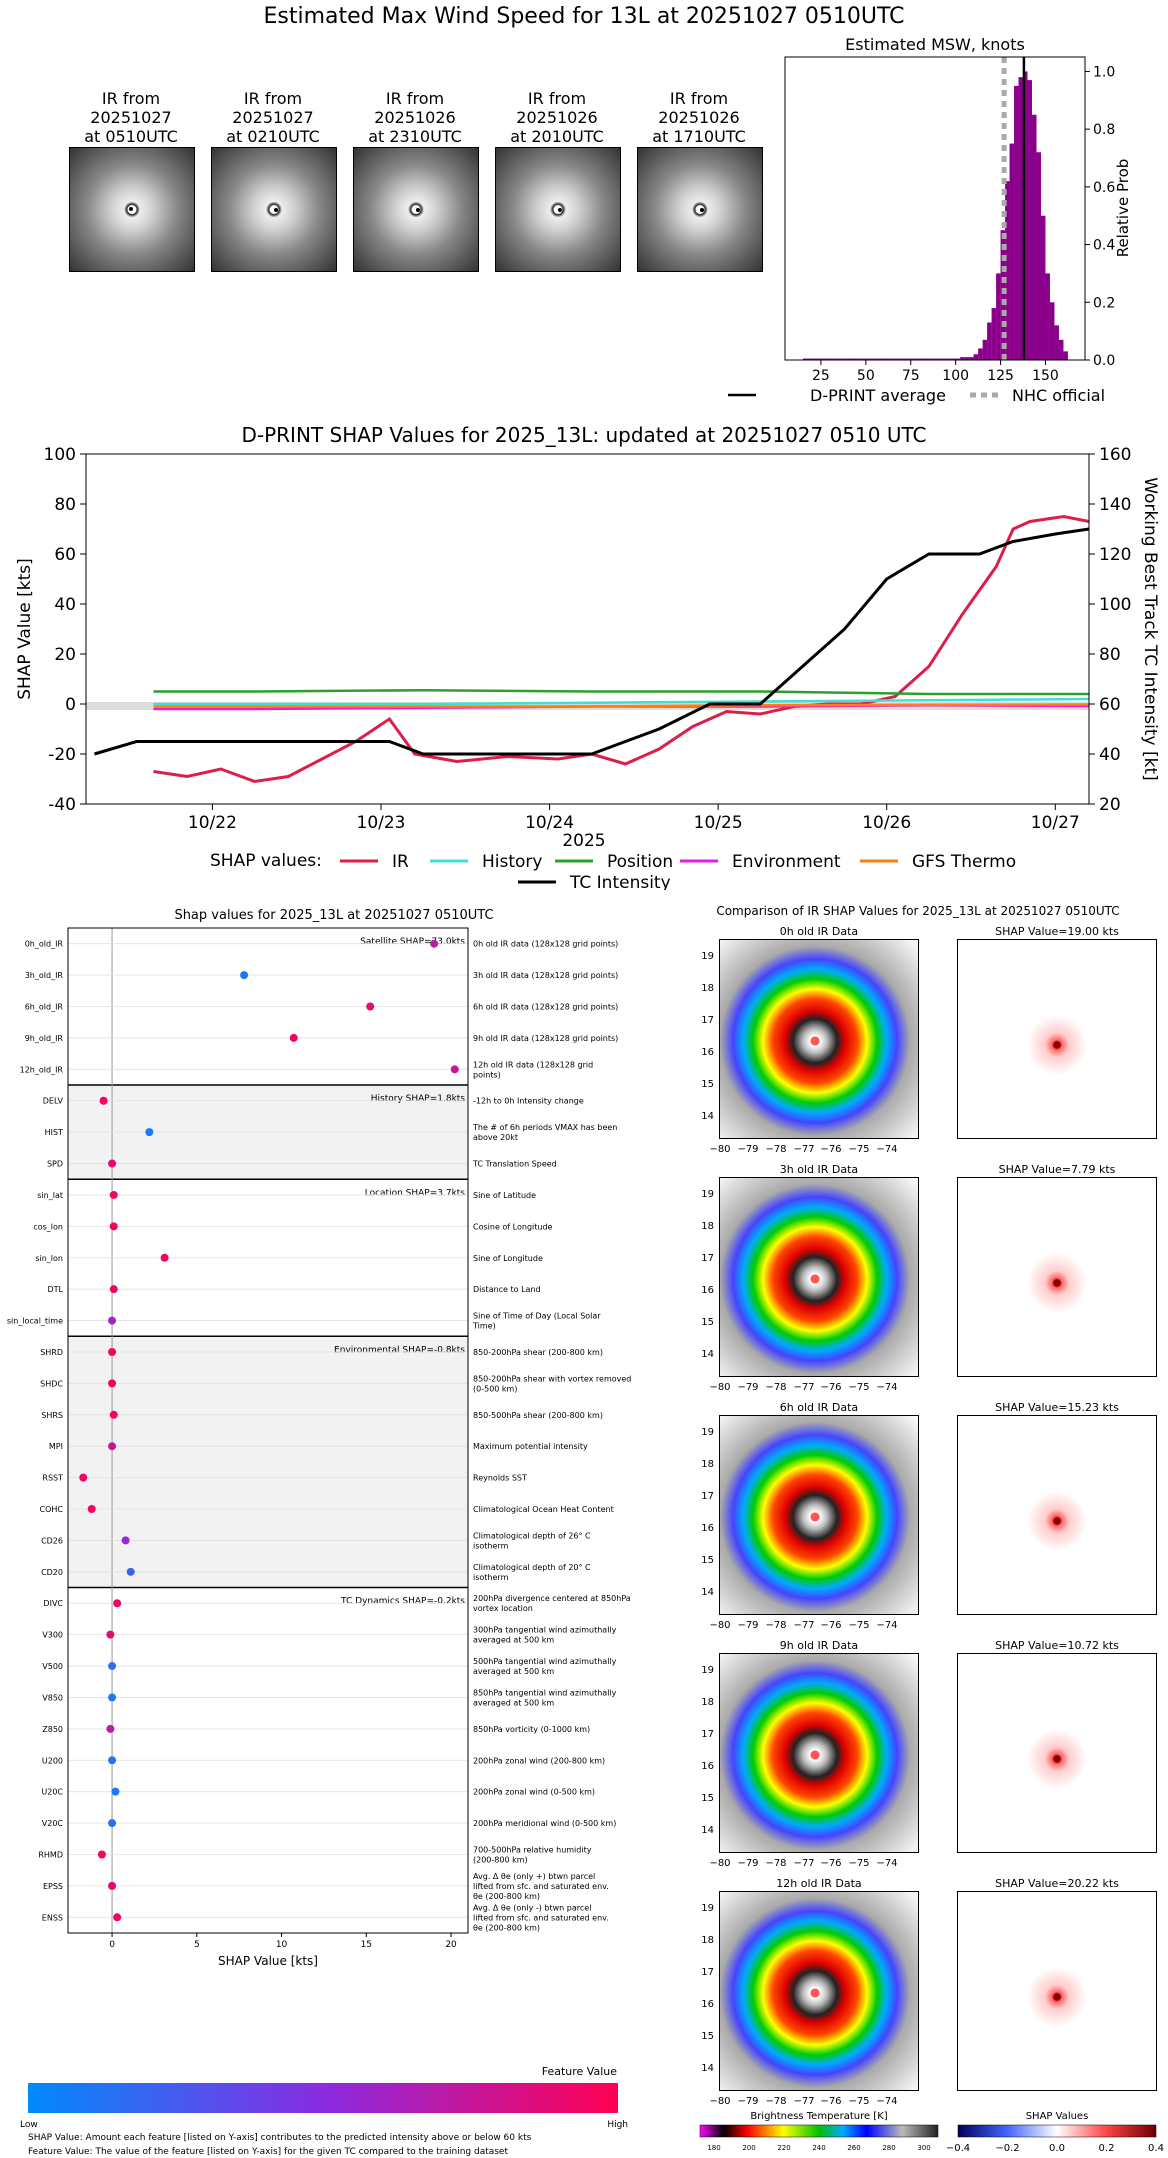 This screenshot has height=2158, width=1168. Describe the element at coordinates (819, 931) in the screenshot. I see `ir-row-title: 0h old IR Data` at that location.